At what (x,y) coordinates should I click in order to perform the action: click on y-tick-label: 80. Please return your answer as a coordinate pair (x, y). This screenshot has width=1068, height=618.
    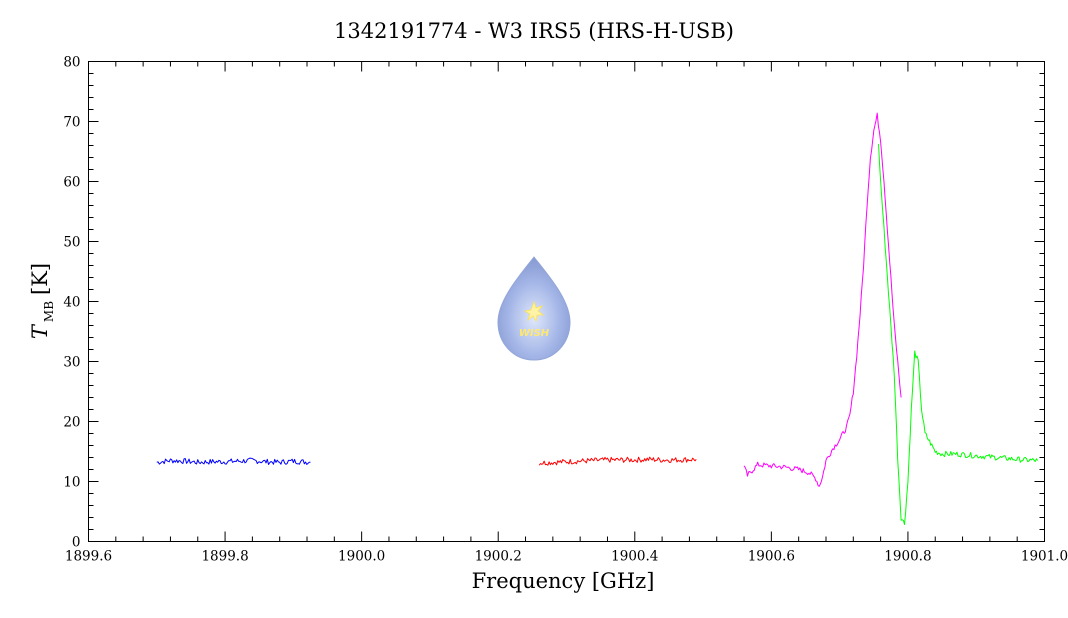
    Looking at the image, I should click on (71, 63).